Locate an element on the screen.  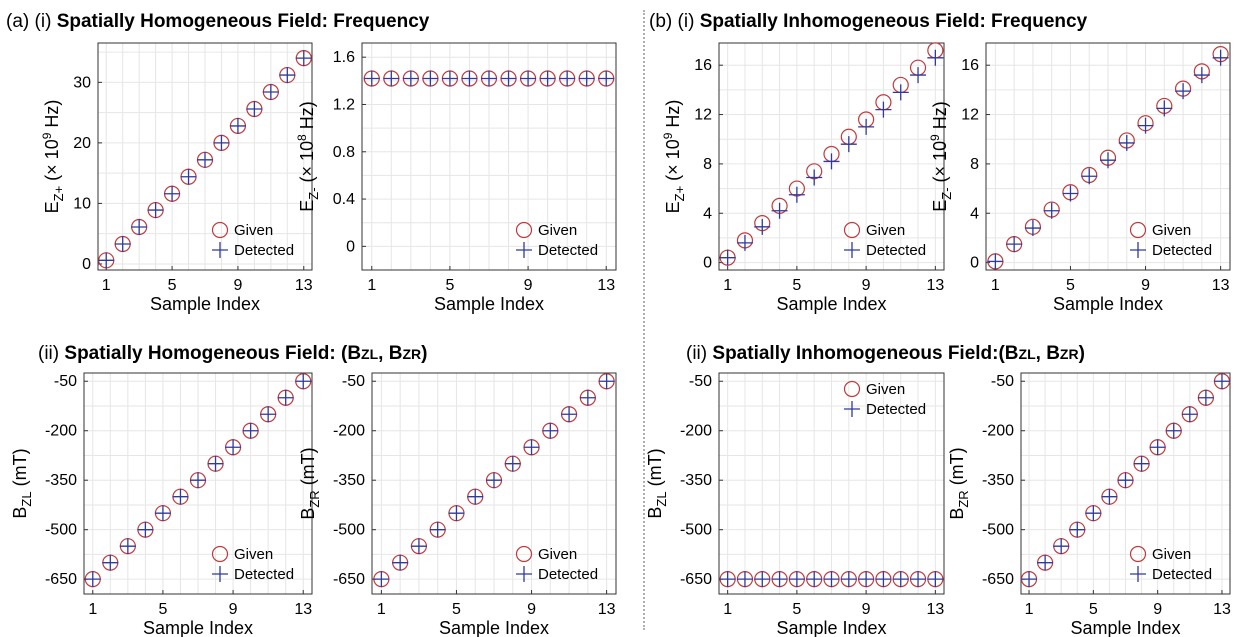
section-title-text: Spatially Inhomogeneous Field: Frequency is located at coordinates (893, 21).